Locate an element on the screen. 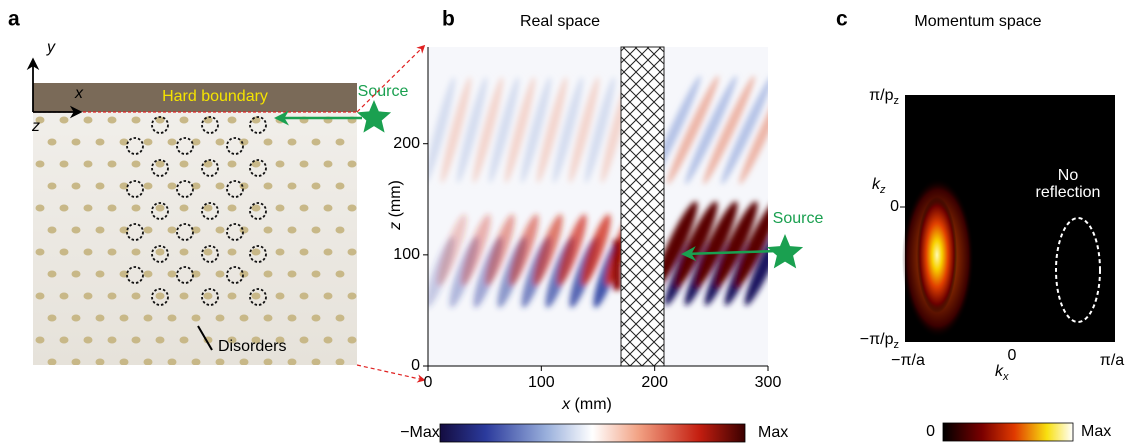  tick-sub: z is located at coordinates (897, 345).